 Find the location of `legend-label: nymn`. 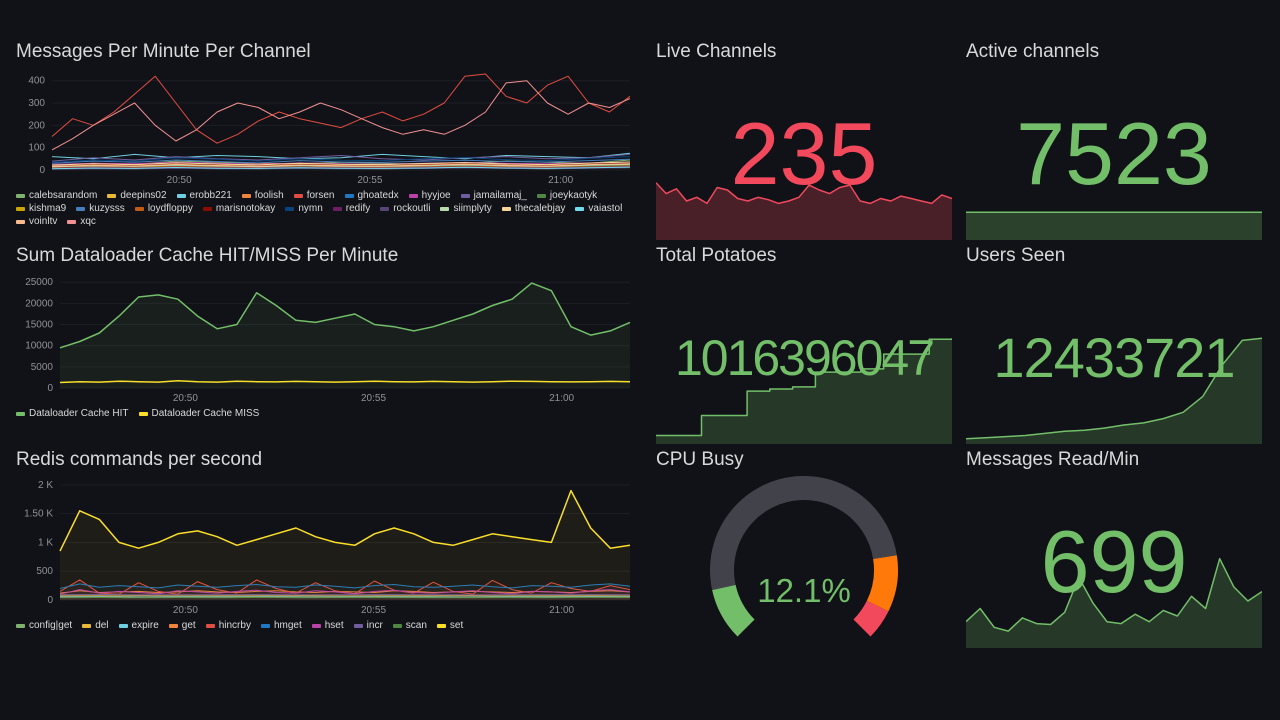

legend-label: nymn is located at coordinates (310, 208).